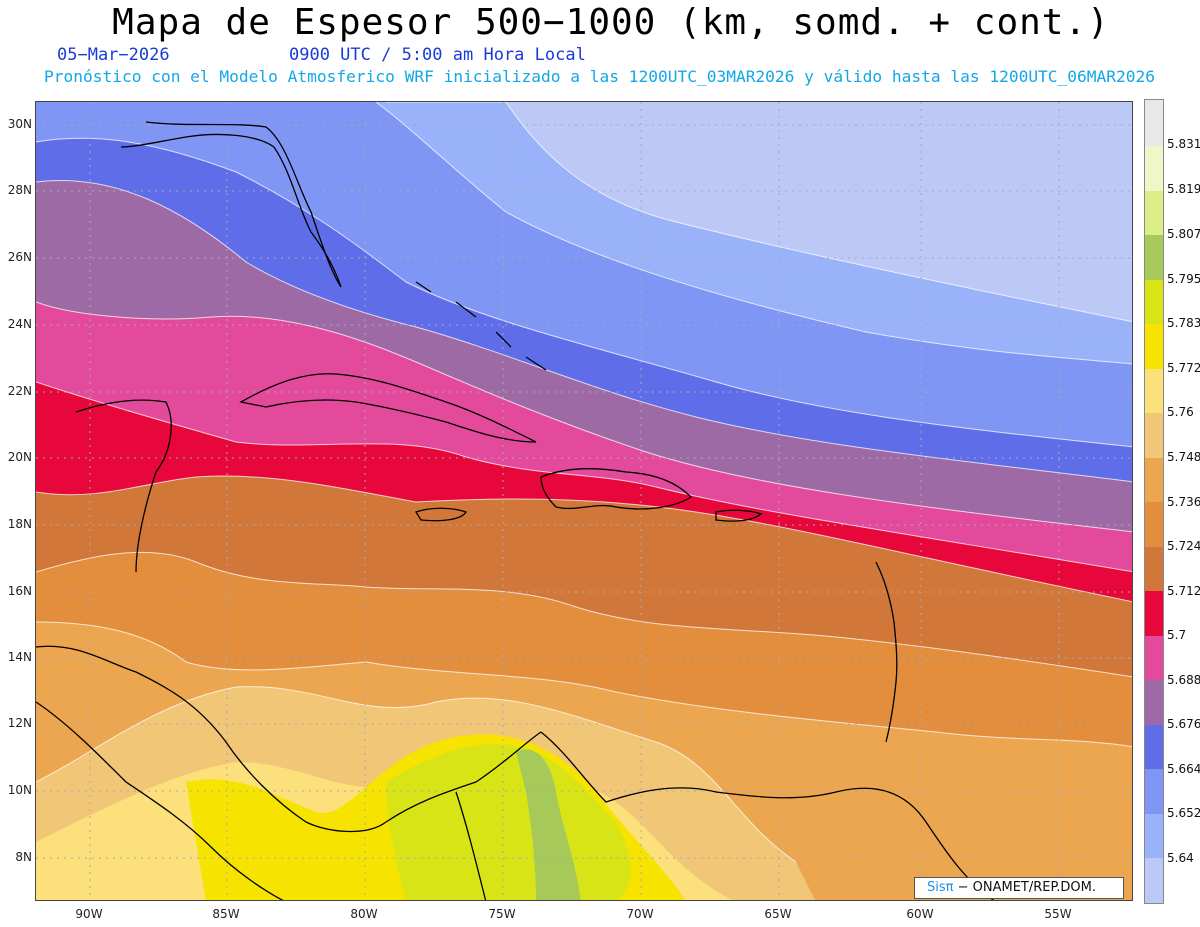  Describe the element at coordinates (471, 845) in the screenshot. I see `colombia-coast` at that location.